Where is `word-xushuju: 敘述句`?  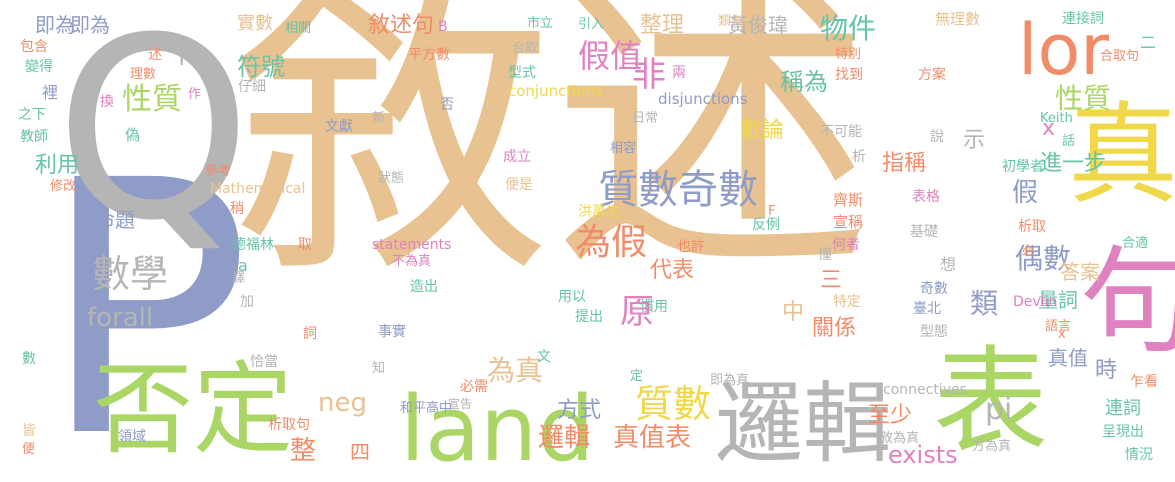
word-xushuju: 敘述句 is located at coordinates (401, 25).